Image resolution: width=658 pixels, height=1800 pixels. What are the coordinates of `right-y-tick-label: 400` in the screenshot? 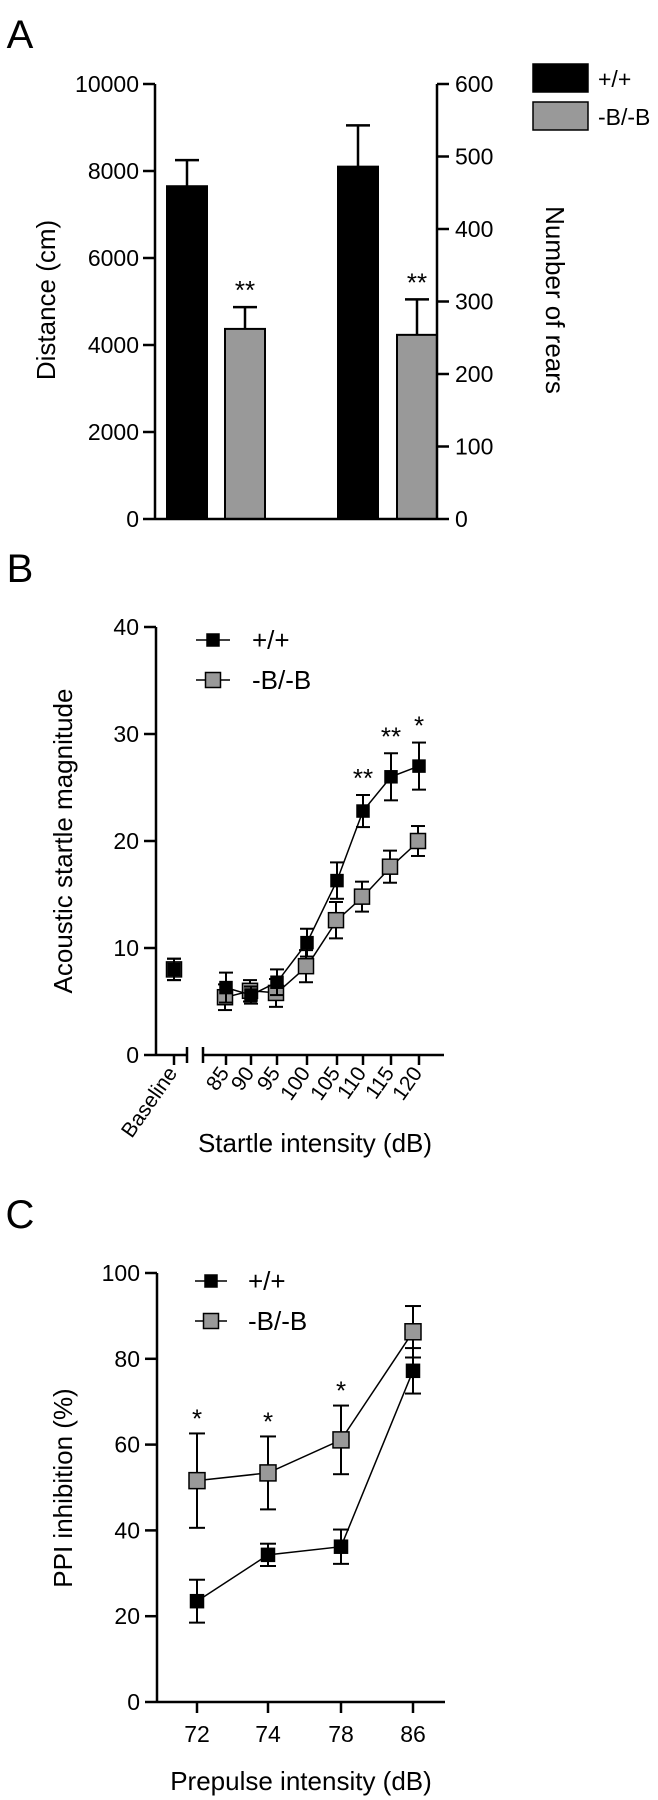 It's located at (474, 229).